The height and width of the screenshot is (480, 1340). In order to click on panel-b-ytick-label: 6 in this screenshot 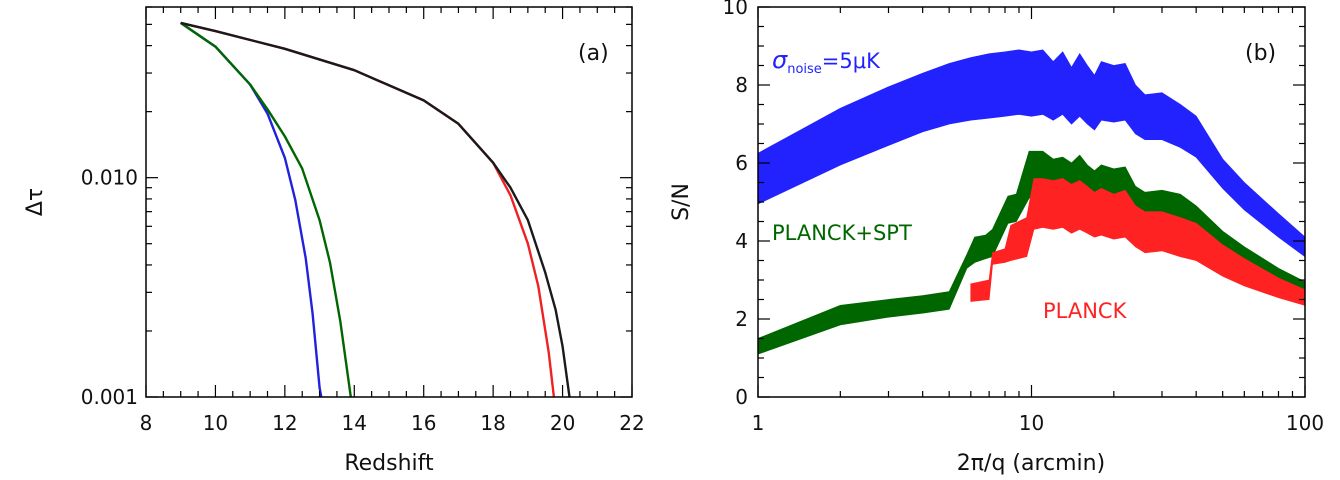, I will do `click(741, 163)`.